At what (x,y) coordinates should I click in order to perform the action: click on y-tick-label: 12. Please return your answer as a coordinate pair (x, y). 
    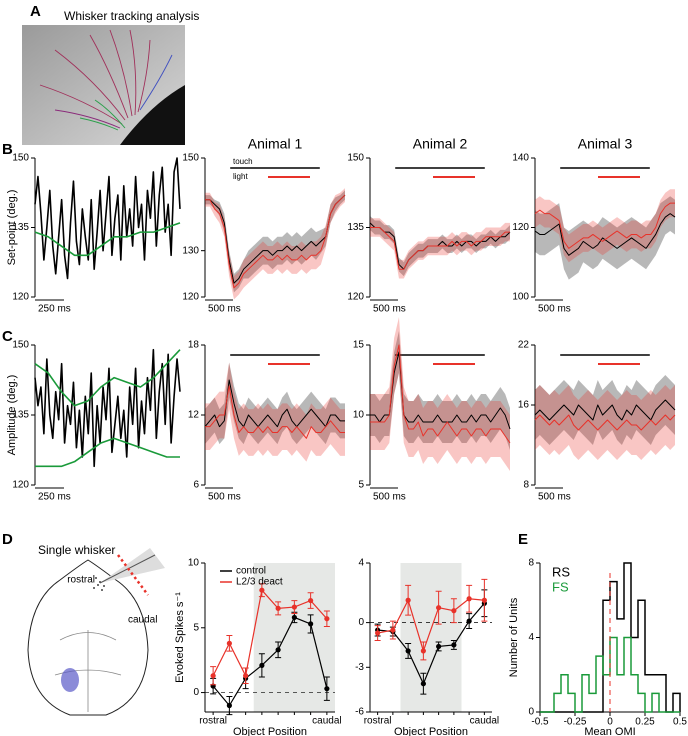
    Looking at the image, I should click on (194, 415).